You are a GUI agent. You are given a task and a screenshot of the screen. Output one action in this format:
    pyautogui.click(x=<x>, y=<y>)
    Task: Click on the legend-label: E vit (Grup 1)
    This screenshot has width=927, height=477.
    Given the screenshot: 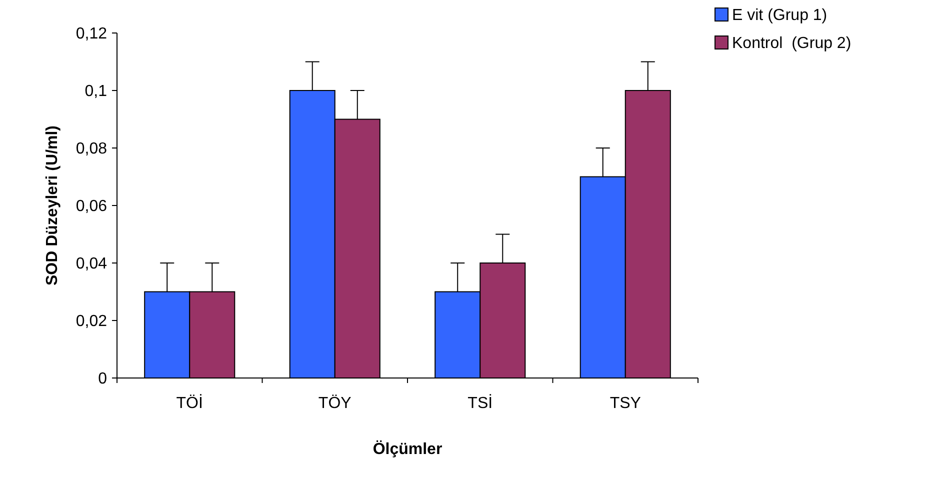 What is the action you would take?
    pyautogui.click(x=780, y=15)
    